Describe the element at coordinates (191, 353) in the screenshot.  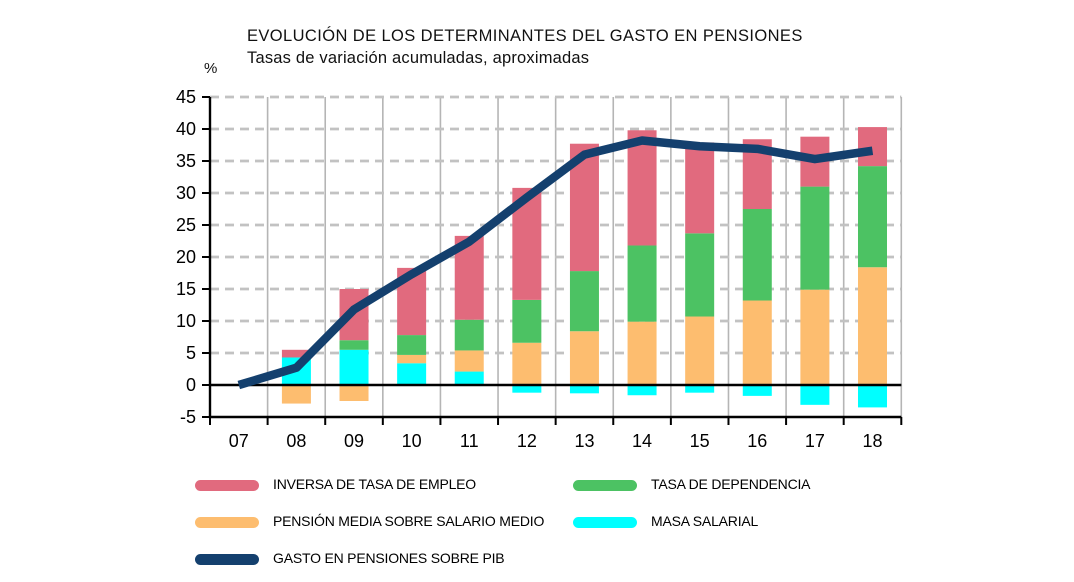
I see `y-tick-label: 5` at that location.